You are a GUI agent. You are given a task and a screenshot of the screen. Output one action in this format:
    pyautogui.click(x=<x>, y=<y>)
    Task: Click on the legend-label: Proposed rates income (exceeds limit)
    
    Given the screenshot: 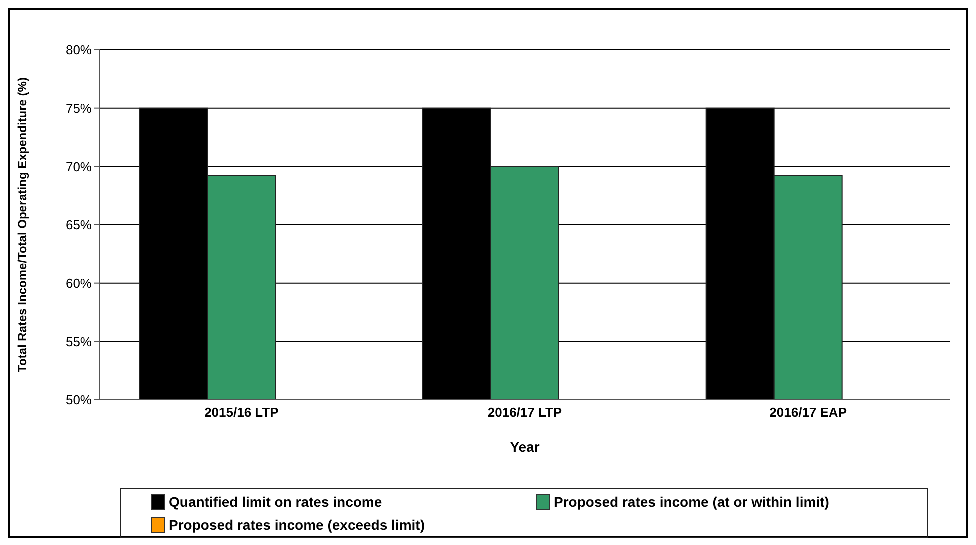 What is the action you would take?
    pyautogui.click(x=297, y=525)
    